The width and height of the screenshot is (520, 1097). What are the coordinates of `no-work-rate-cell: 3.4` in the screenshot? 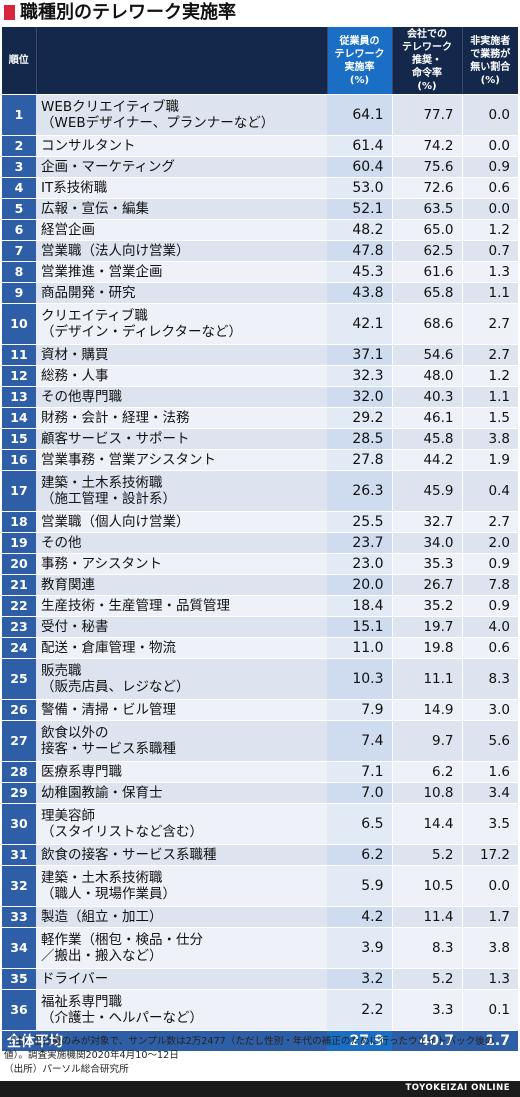 It's located at (489, 793).